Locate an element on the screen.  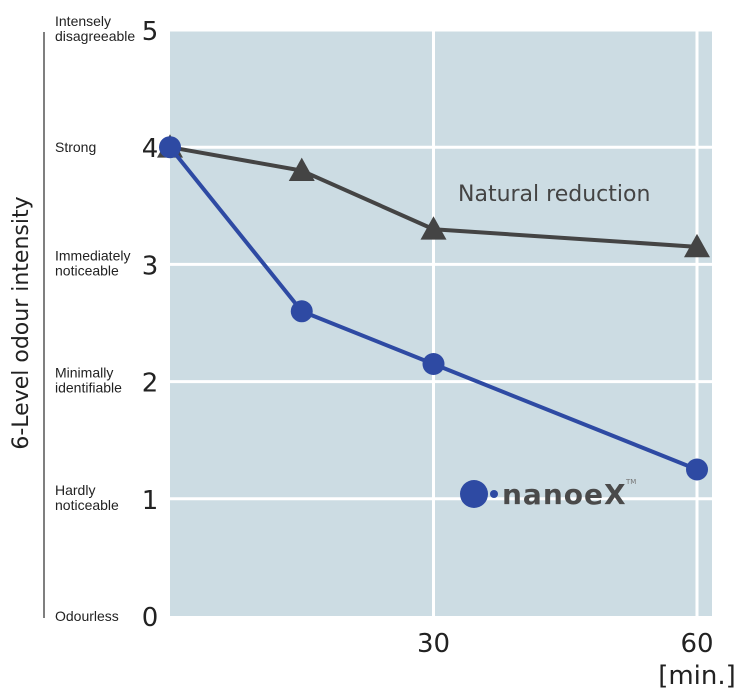
nanoe-x-logo: nanoeX TM is located at coordinates (548, 494).